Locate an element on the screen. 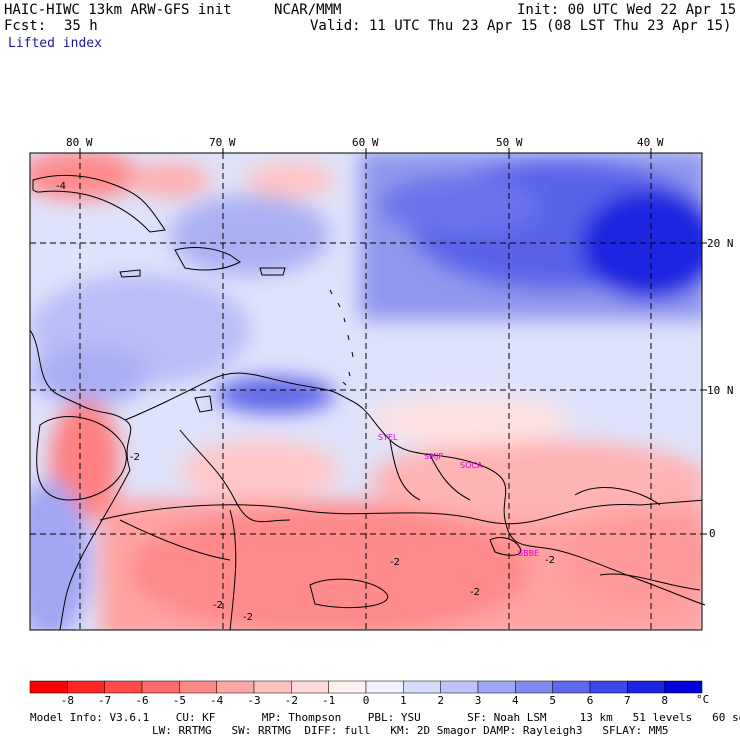 This screenshot has width=740, height=740. colorbar-tick-label: -5 is located at coordinates (179, 700).